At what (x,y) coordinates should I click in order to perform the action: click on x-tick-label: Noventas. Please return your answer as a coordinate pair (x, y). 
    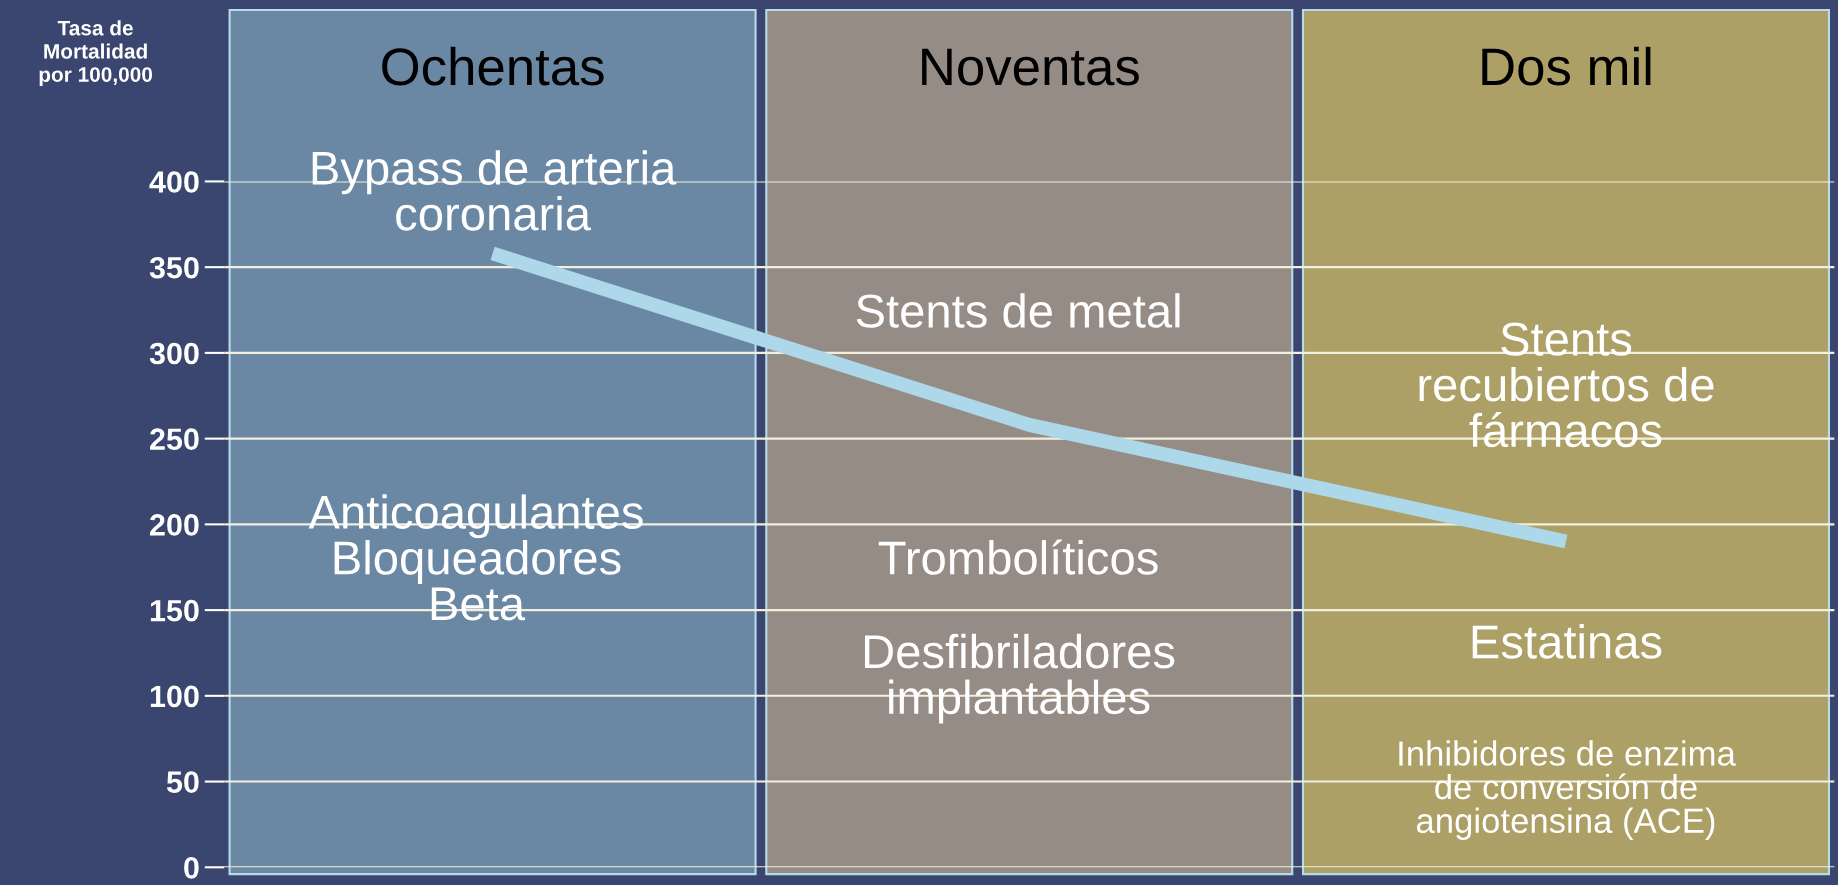
    Looking at the image, I should click on (1030, 67).